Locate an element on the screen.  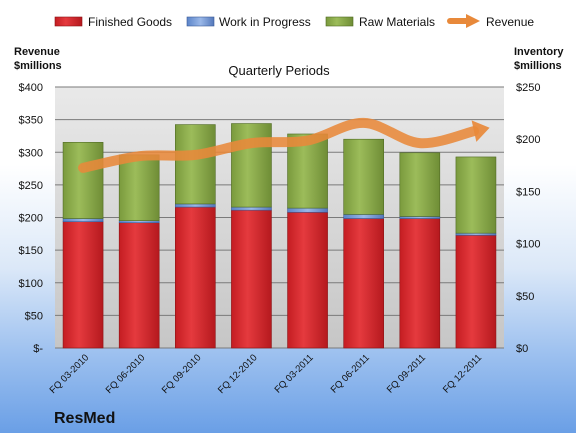
x-axis-tick-label: FQ 09-2010 is located at coordinates (182, 374).